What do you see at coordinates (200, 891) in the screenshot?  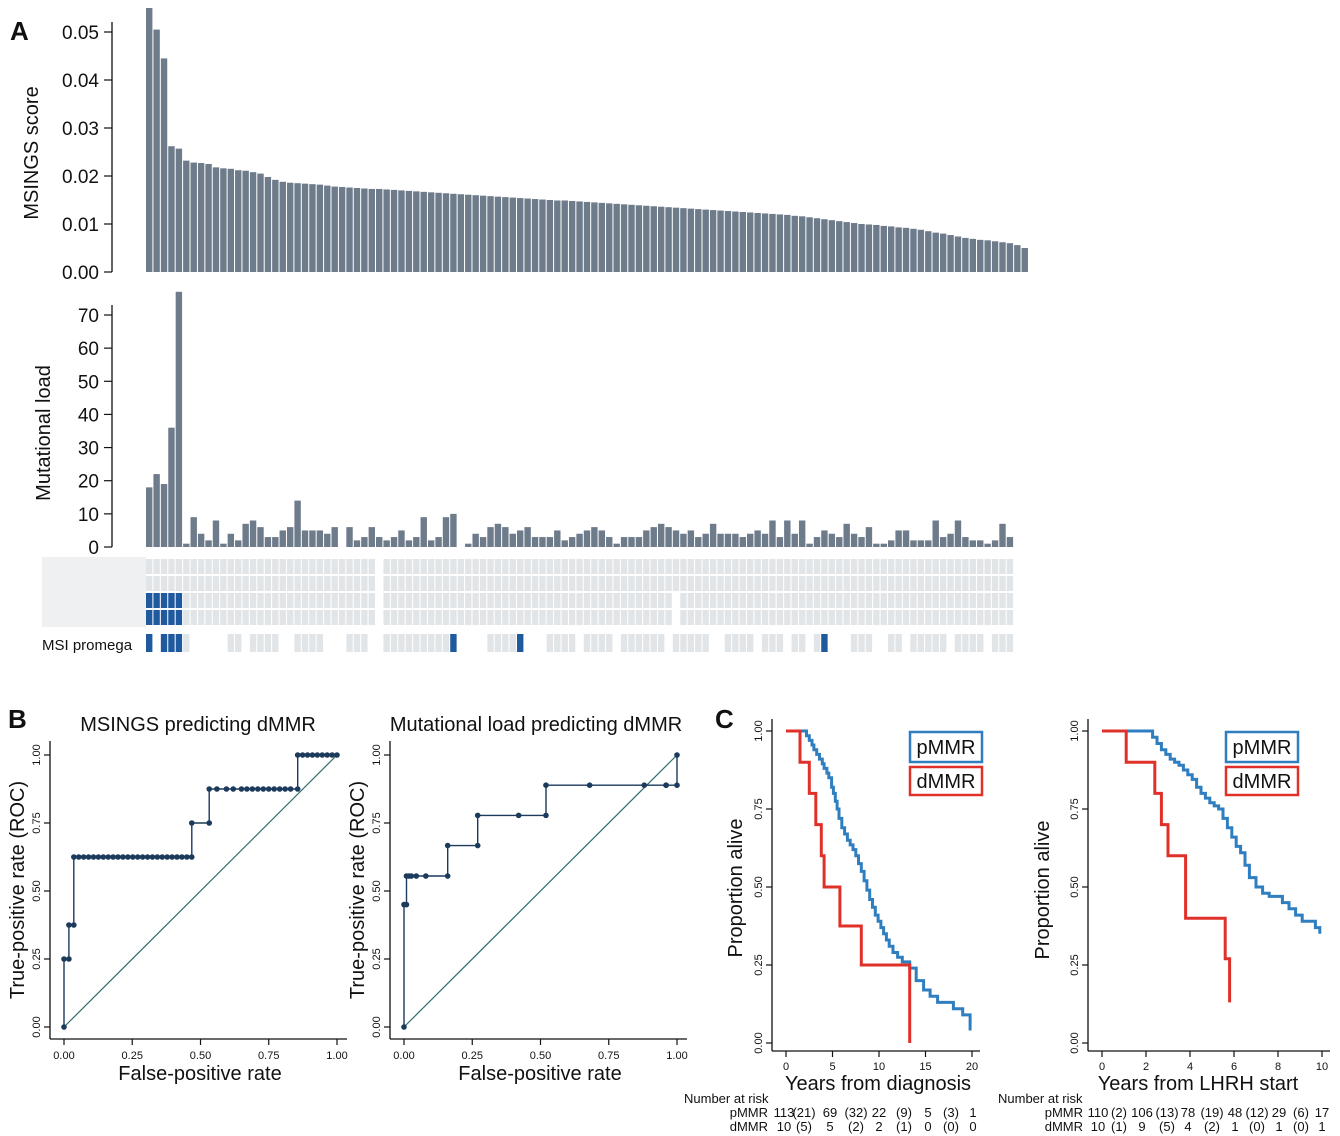 I see `reference-diagonal` at bounding box center [200, 891].